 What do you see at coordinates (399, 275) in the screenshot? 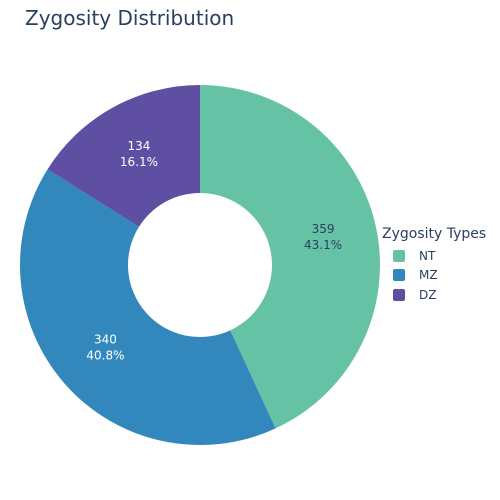
I see `legend-swatch-mz` at bounding box center [399, 275].